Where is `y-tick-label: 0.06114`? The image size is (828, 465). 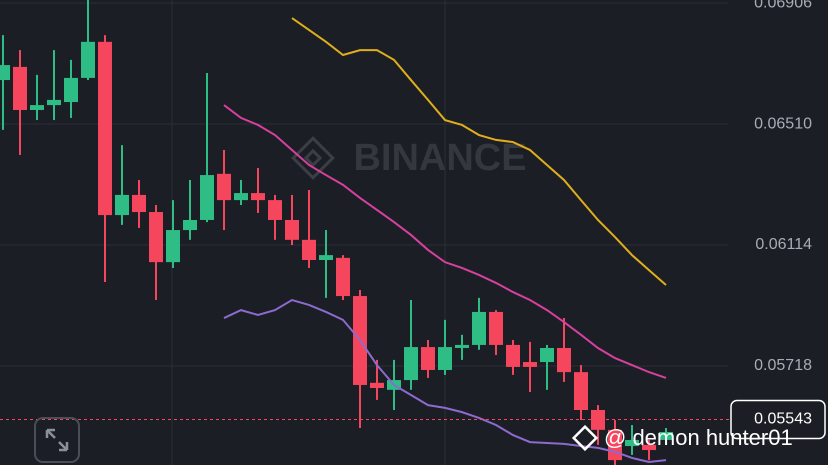
y-tick-label: 0.06114 is located at coordinates (783, 244).